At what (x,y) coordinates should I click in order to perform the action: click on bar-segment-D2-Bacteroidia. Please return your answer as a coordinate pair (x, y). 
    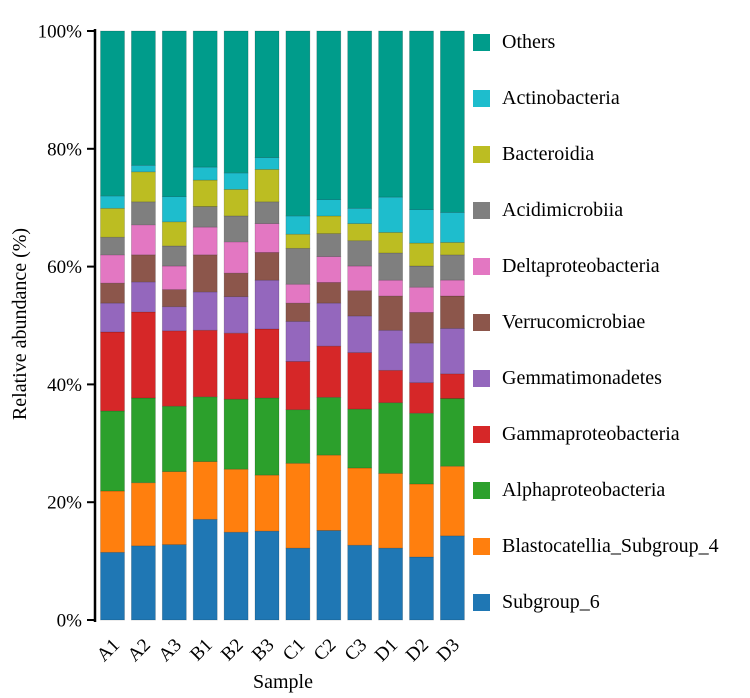
    Looking at the image, I should click on (421, 254).